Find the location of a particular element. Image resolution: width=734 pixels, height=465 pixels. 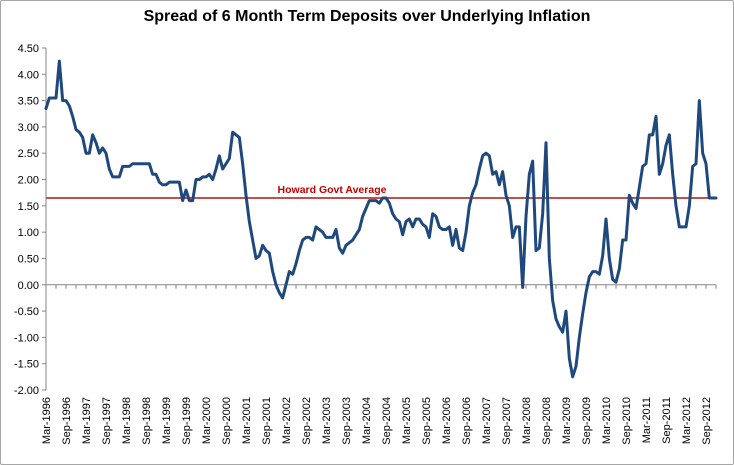

reference-line-group: Howard Govt Average is located at coordinates (381, 191).